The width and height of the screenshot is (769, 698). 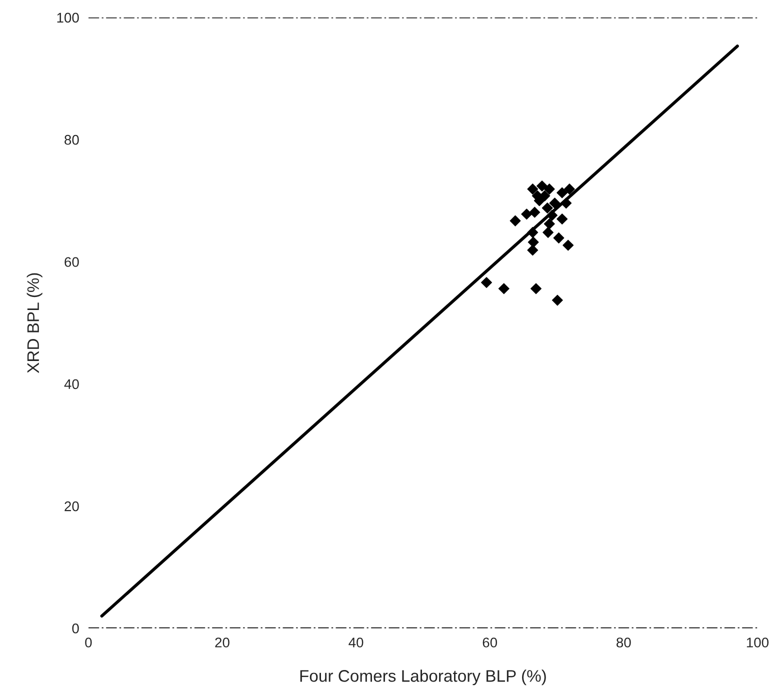 I want to click on x-tick-label: 40, so click(x=356, y=643).